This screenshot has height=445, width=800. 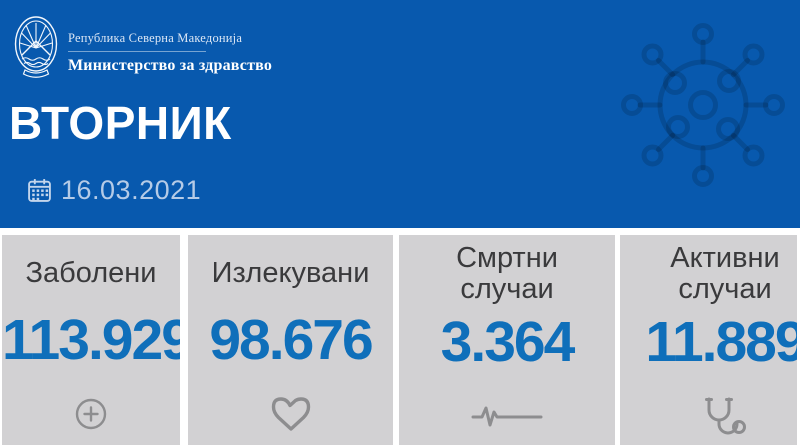 What do you see at coordinates (91, 272) in the screenshot?
I see `stat-label: Заболени` at bounding box center [91, 272].